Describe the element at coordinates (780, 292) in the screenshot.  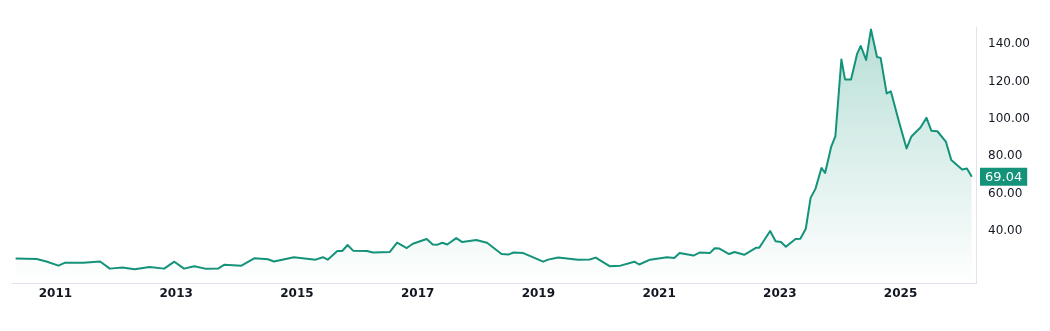
I see `x-tick-label: 2023` at that location.